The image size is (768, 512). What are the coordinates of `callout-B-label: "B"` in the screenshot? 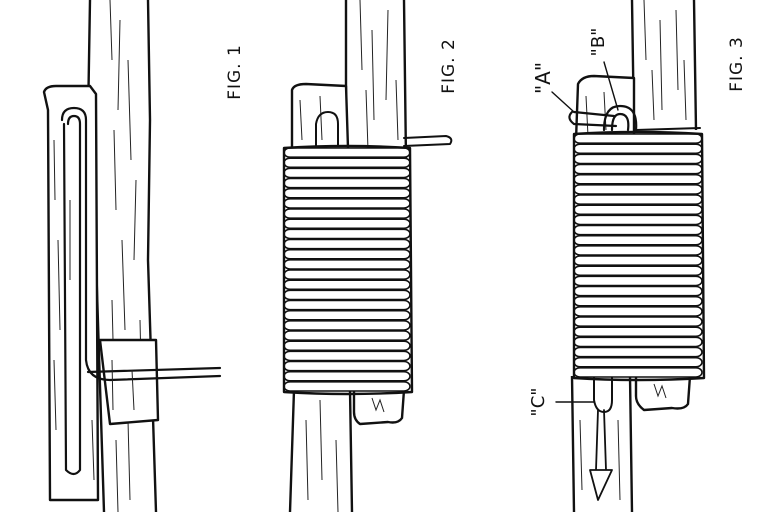 It's located at (598, 42).